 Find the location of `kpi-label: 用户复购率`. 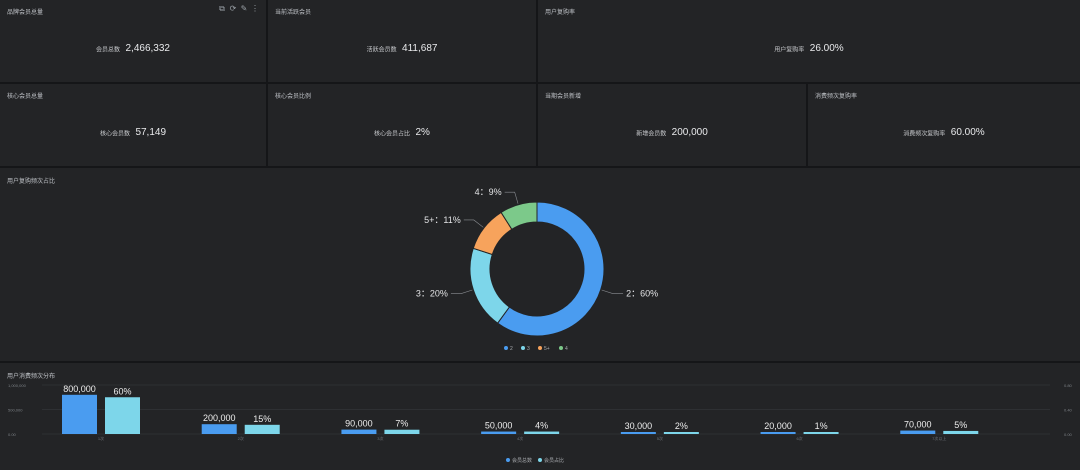

kpi-label: 用户复购率 is located at coordinates (789, 50).